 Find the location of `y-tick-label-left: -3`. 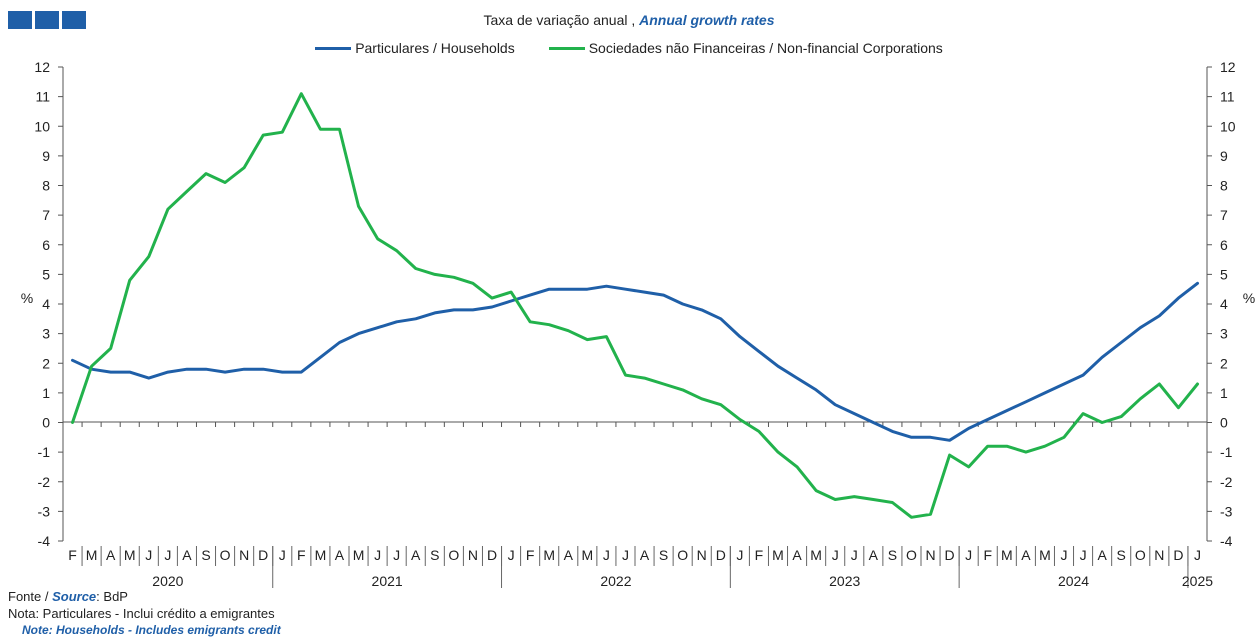

y-tick-label-left: -3 is located at coordinates (44, 511).